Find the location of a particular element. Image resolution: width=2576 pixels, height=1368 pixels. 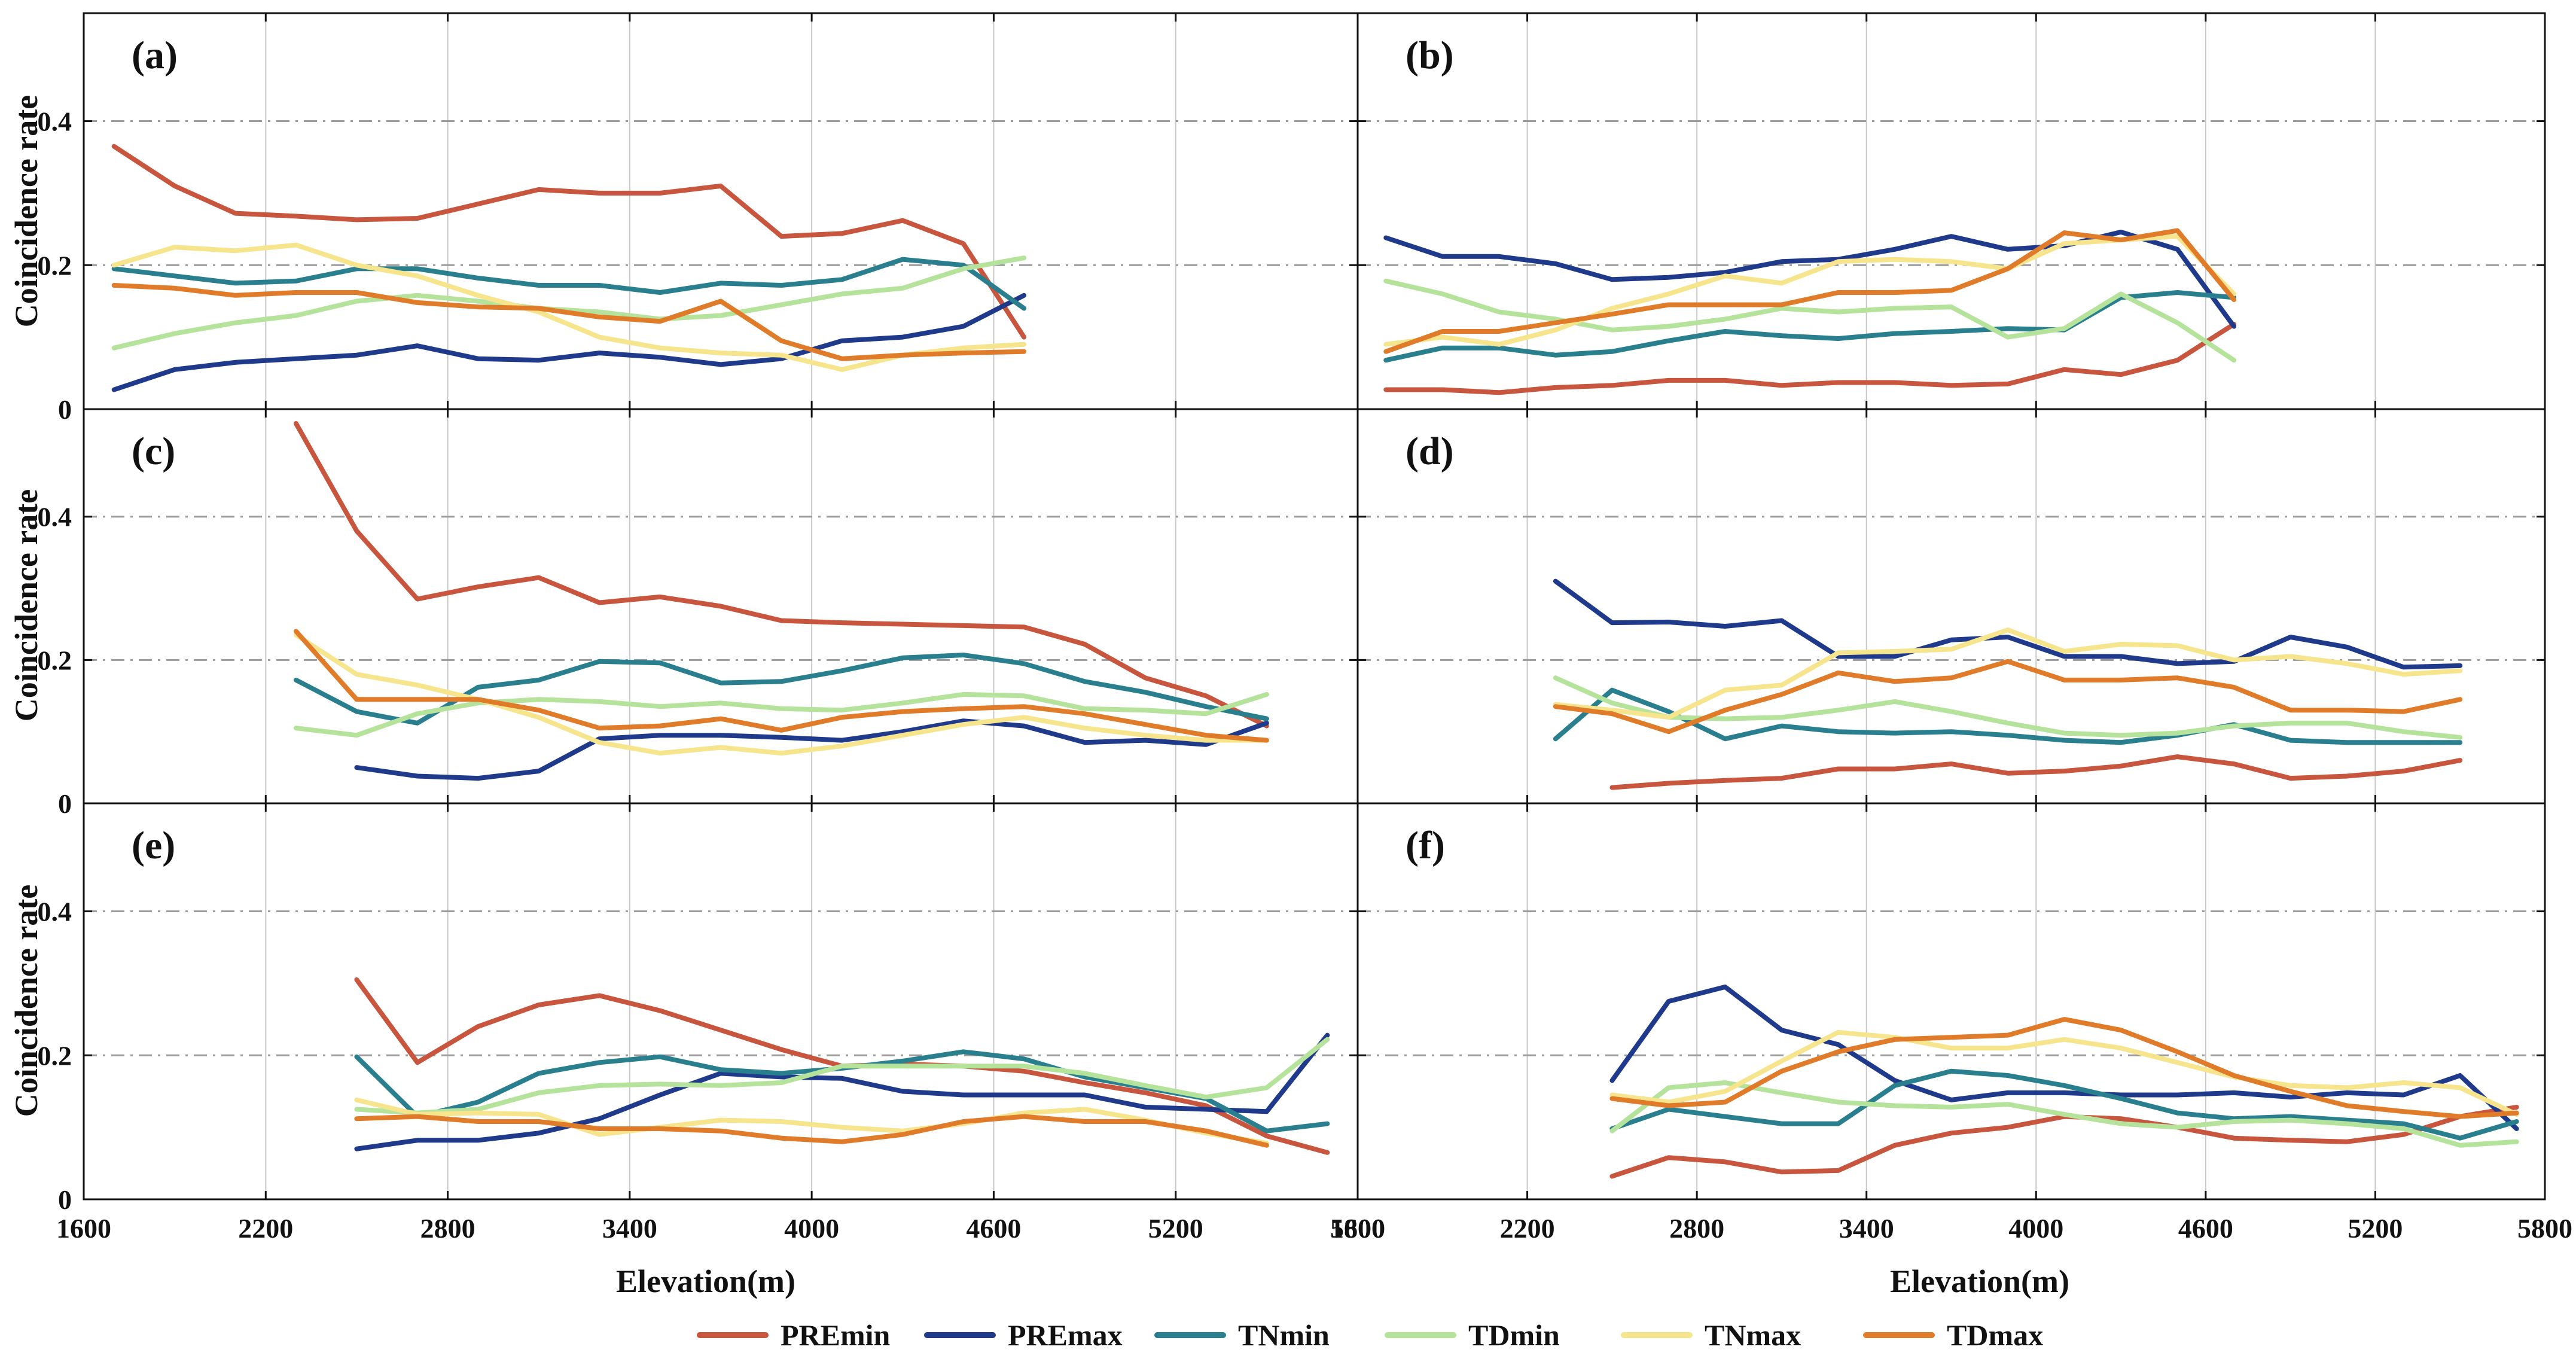

y-axis-label-bottom: Coincidence rate is located at coordinates (26, 1001).